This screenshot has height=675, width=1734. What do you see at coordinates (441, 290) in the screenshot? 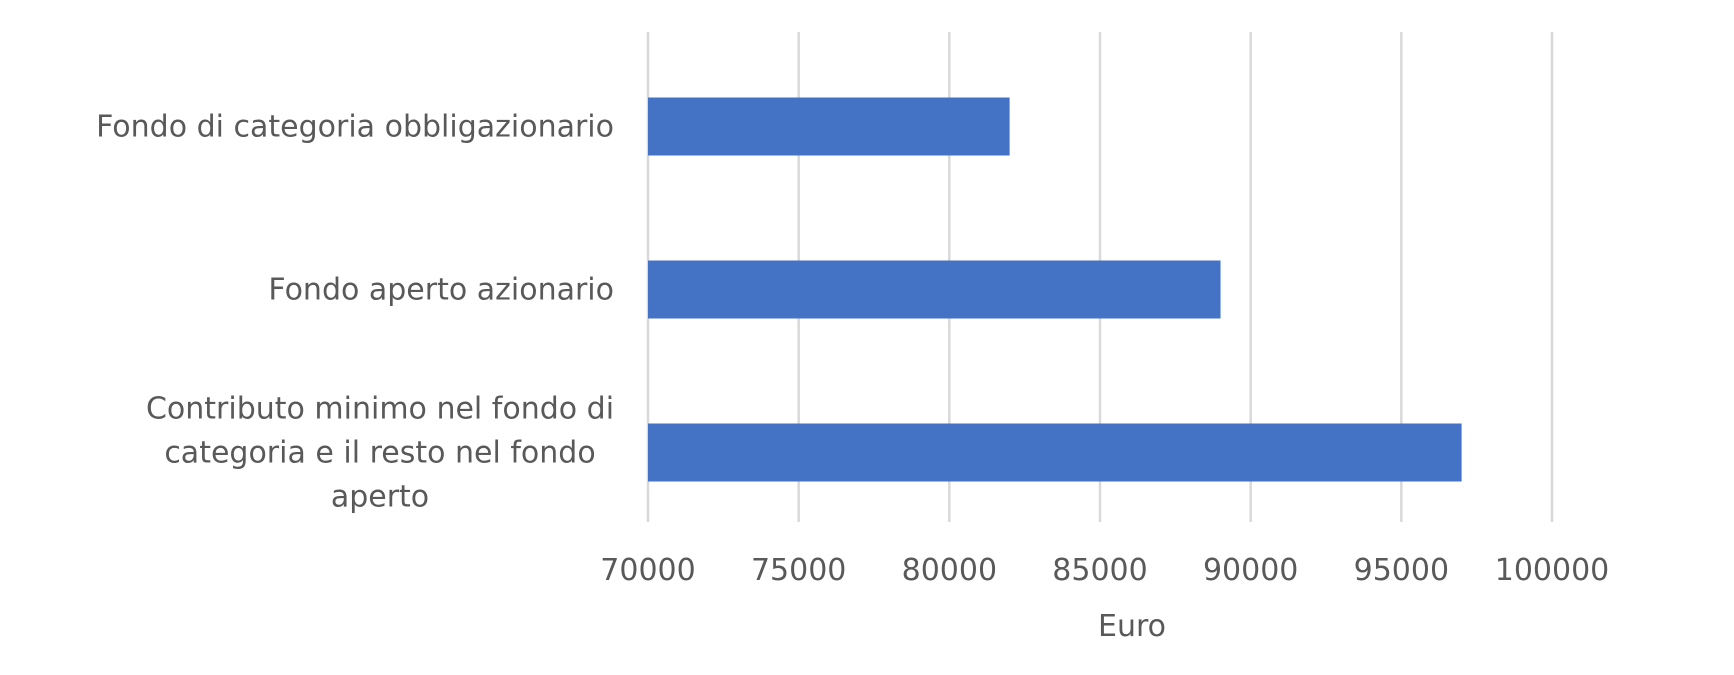
I see `category-label: Fondo aperto azionario` at bounding box center [441, 290].